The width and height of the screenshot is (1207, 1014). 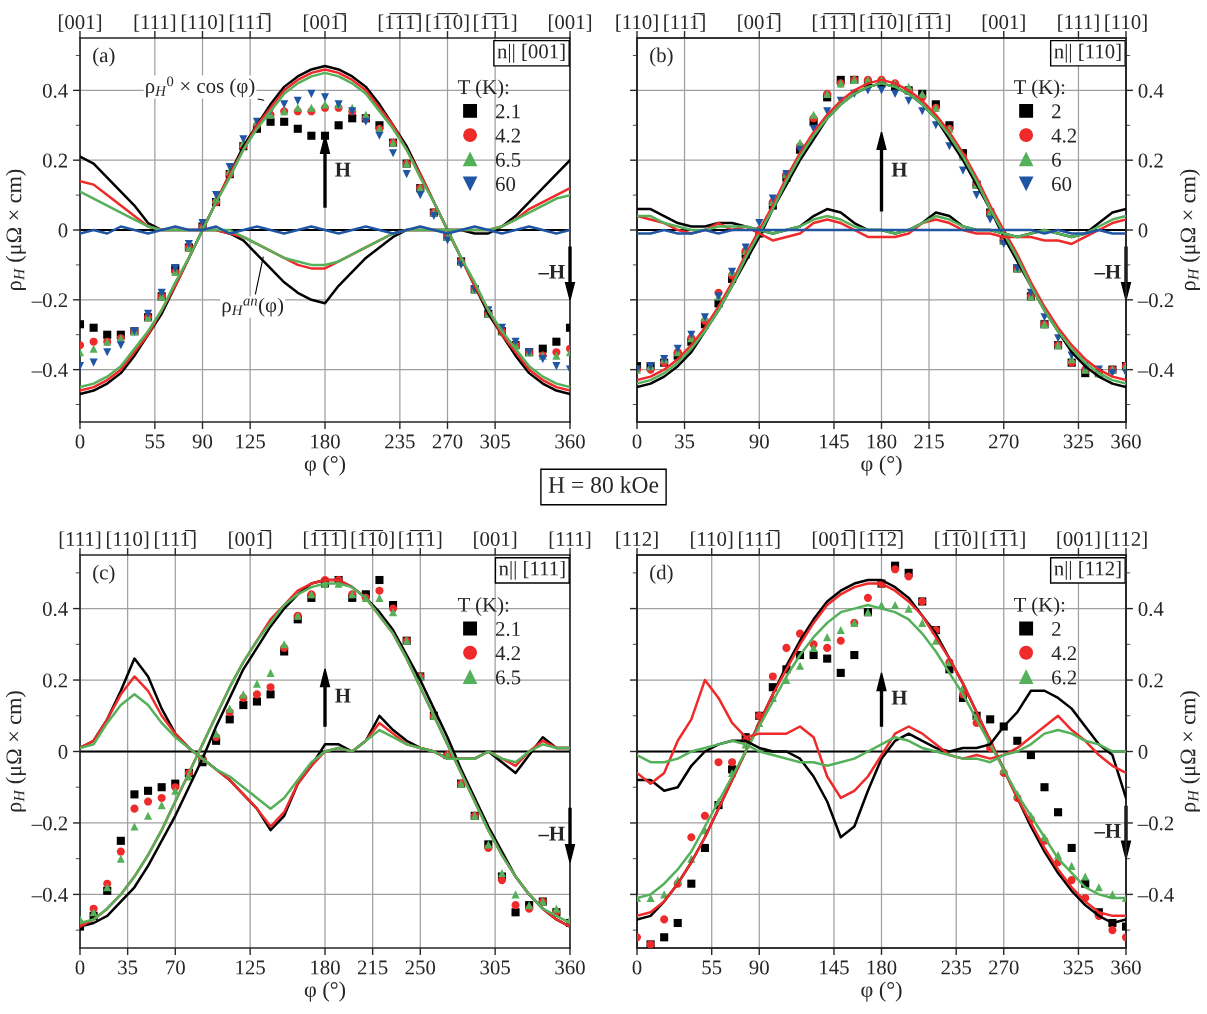 What do you see at coordinates (1087, 570) in the screenshot?
I see `annotation: n|| [112]` at bounding box center [1087, 570].